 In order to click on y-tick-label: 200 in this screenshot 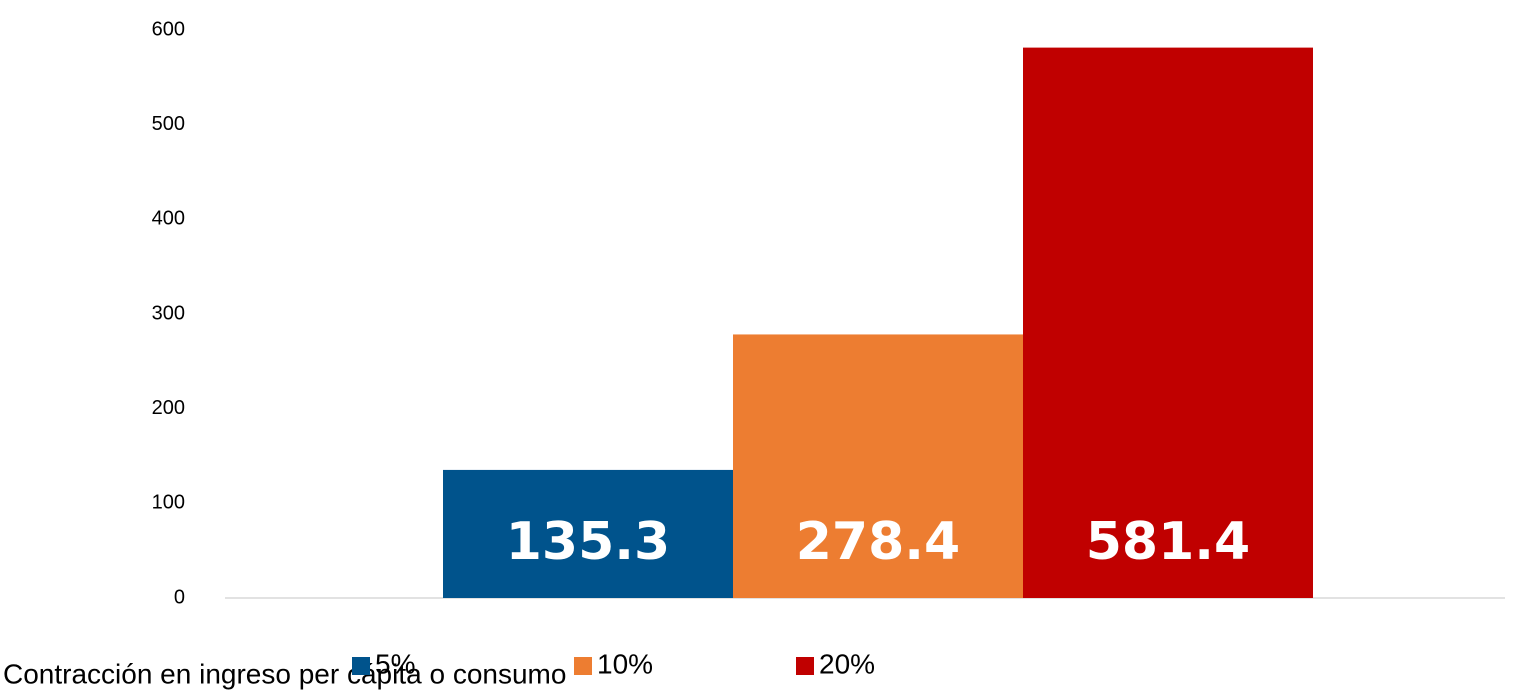, I will do `click(168, 408)`.